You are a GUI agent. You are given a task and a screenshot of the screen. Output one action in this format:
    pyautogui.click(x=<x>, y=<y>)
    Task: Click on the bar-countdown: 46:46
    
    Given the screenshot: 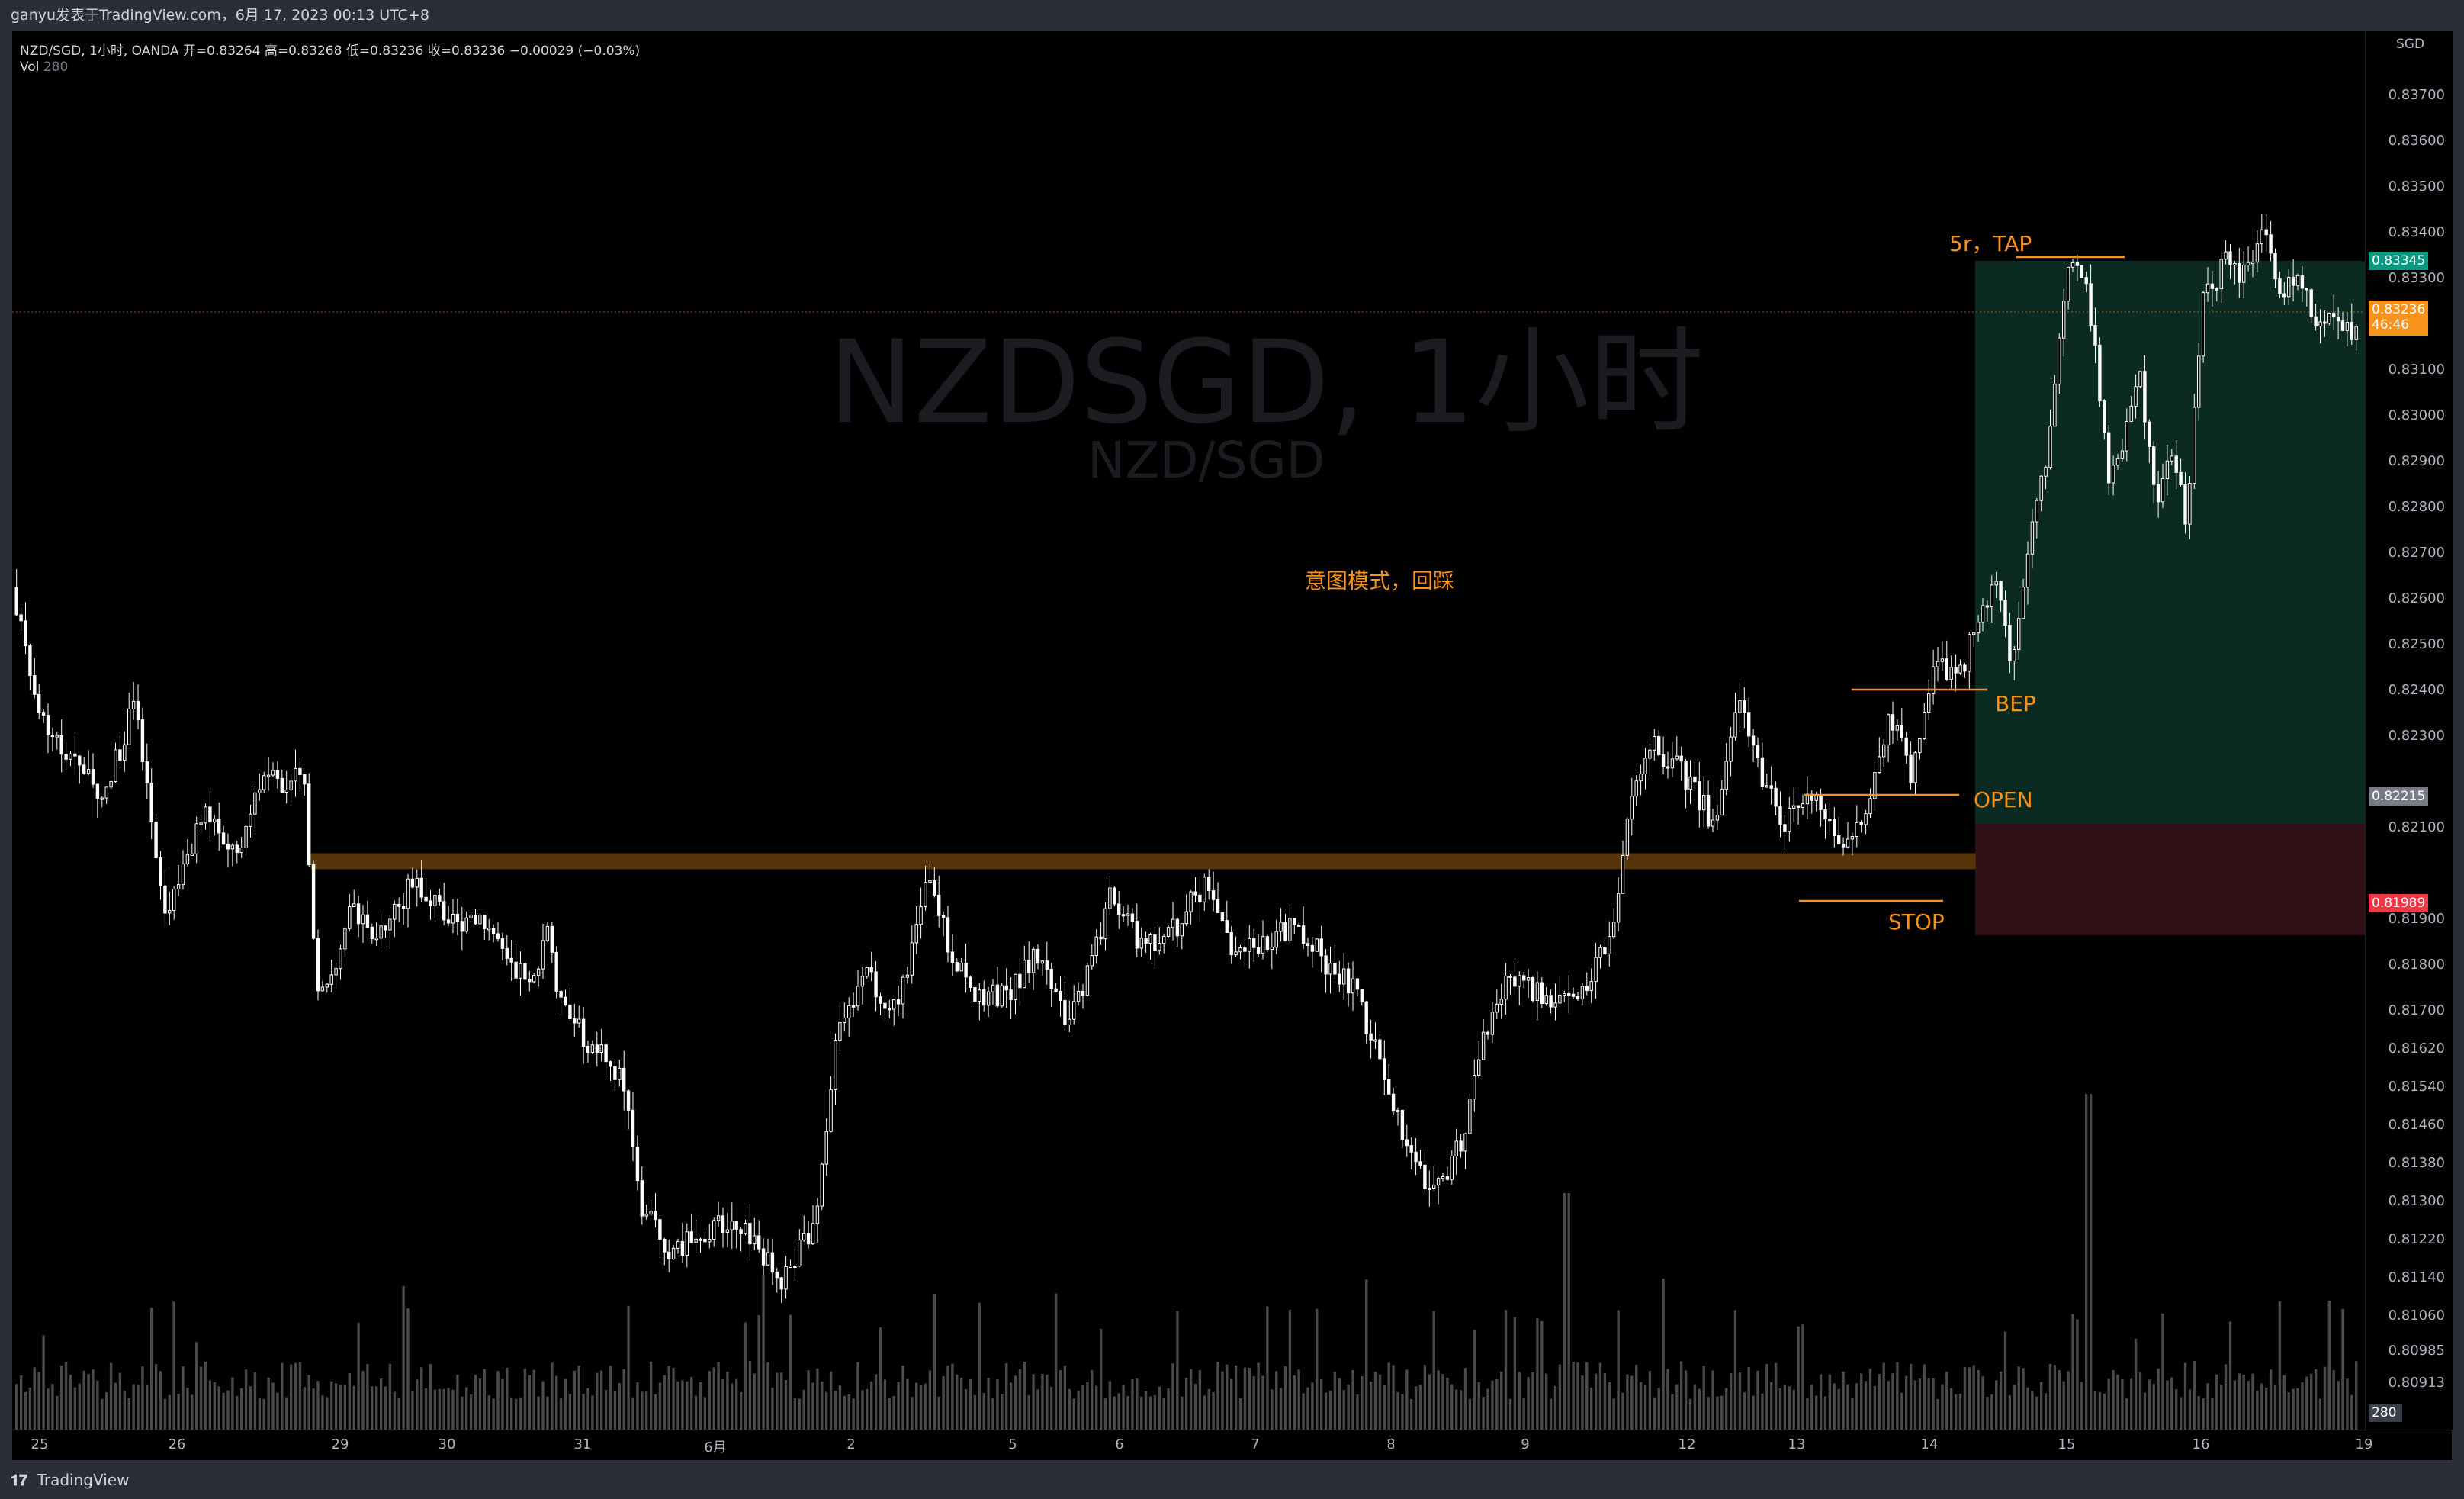 What is the action you would take?
    pyautogui.click(x=2390, y=325)
    